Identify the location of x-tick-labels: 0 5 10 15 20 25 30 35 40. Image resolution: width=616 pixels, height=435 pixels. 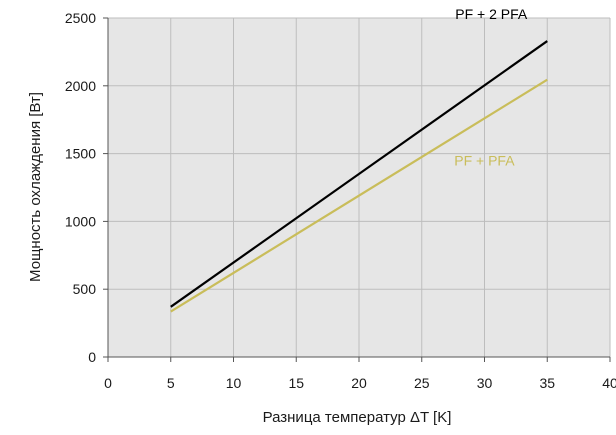
(360, 383).